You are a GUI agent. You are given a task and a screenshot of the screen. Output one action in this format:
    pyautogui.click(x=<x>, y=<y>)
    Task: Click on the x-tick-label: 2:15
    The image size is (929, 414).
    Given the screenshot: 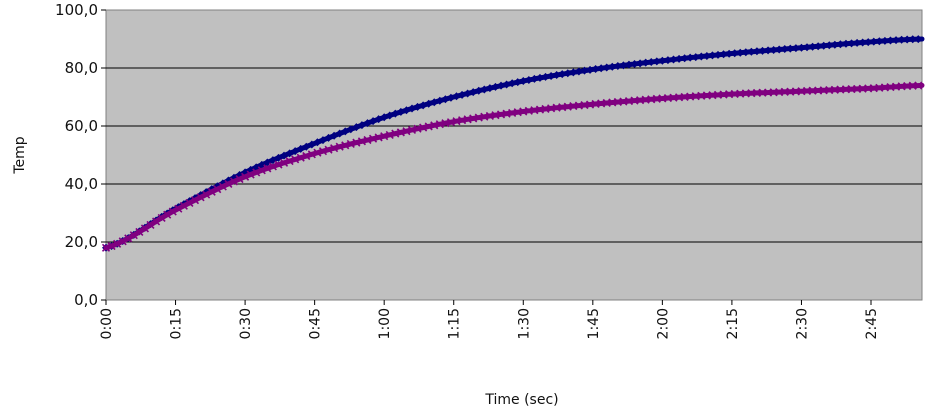 What is the action you would take?
    pyautogui.click(x=733, y=323)
    